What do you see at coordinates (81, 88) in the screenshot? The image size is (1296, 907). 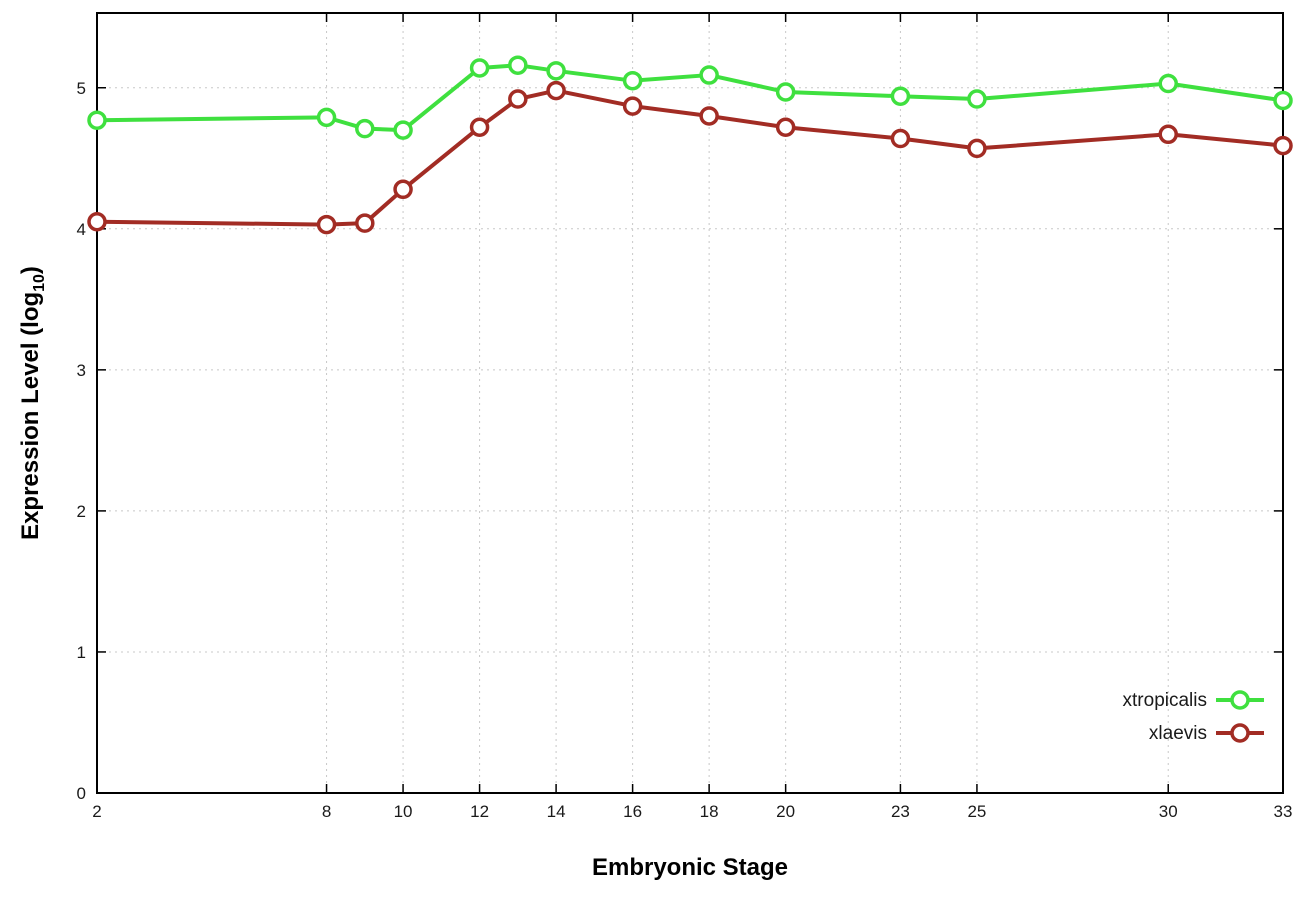 I see `y-tick-label: 5` at bounding box center [81, 88].